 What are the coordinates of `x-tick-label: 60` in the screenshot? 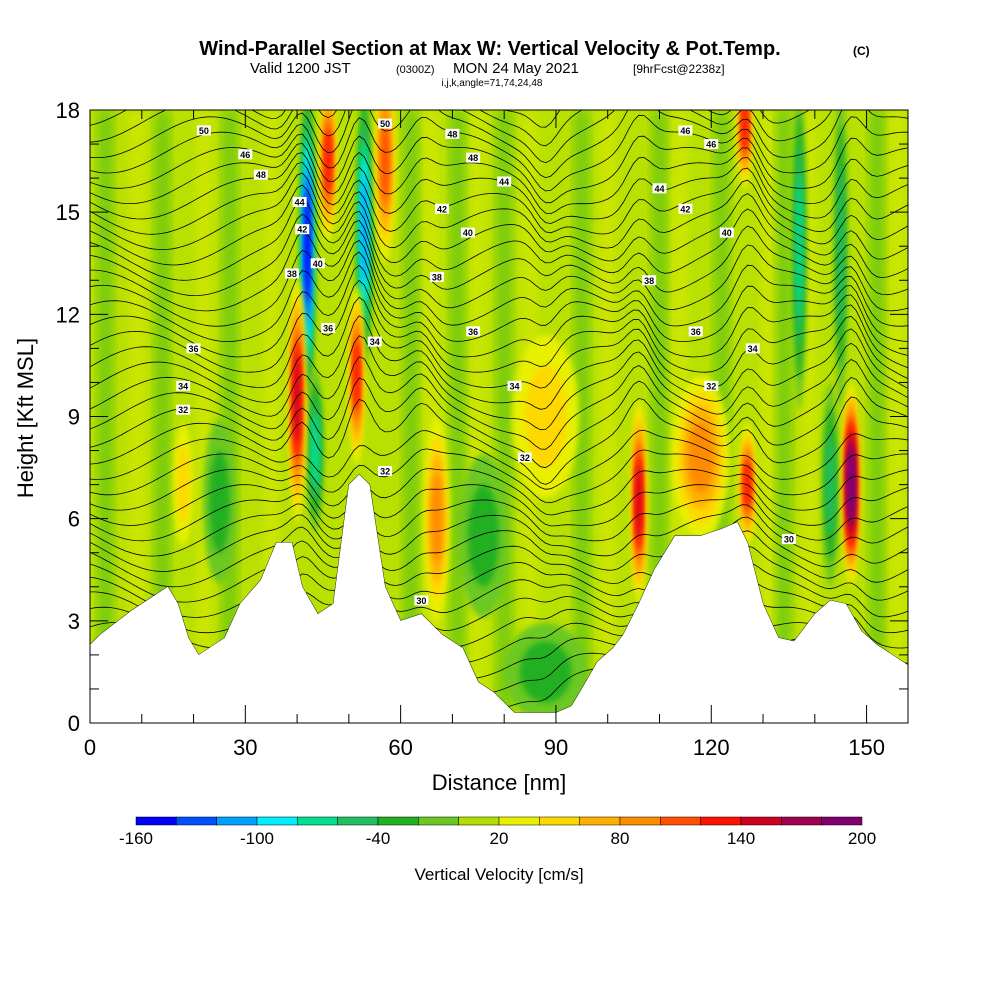 It's located at (400, 747).